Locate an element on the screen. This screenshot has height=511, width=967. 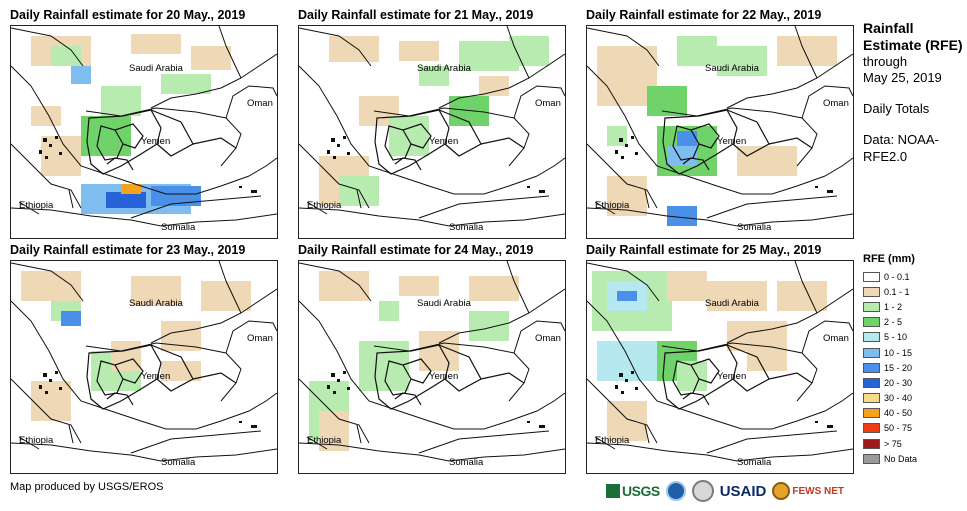
legend-row: 30 - 40 is located at coordinates (913, 398).